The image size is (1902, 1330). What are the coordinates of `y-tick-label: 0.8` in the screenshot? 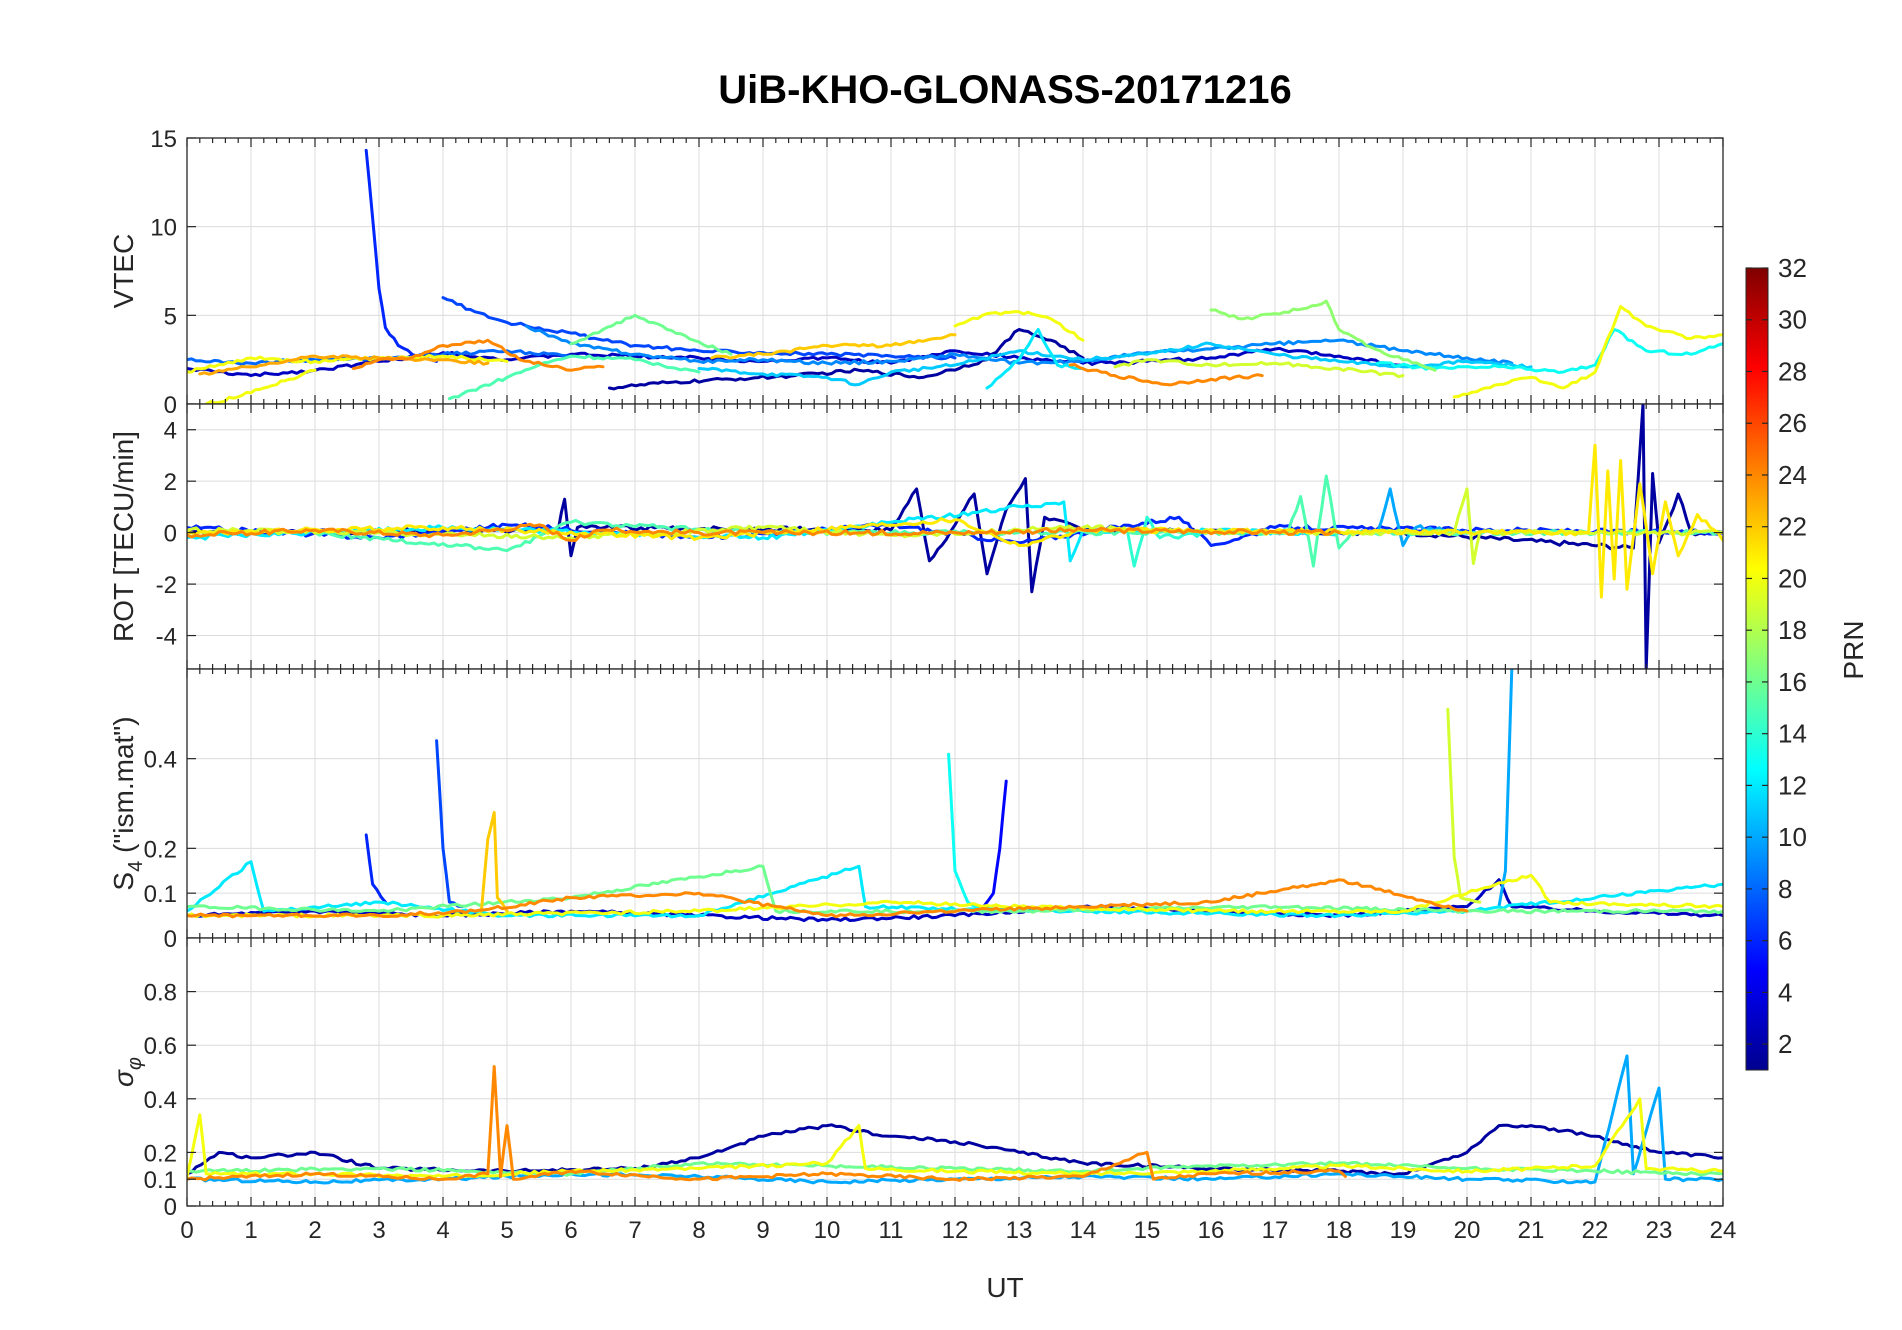 It's located at (160, 993).